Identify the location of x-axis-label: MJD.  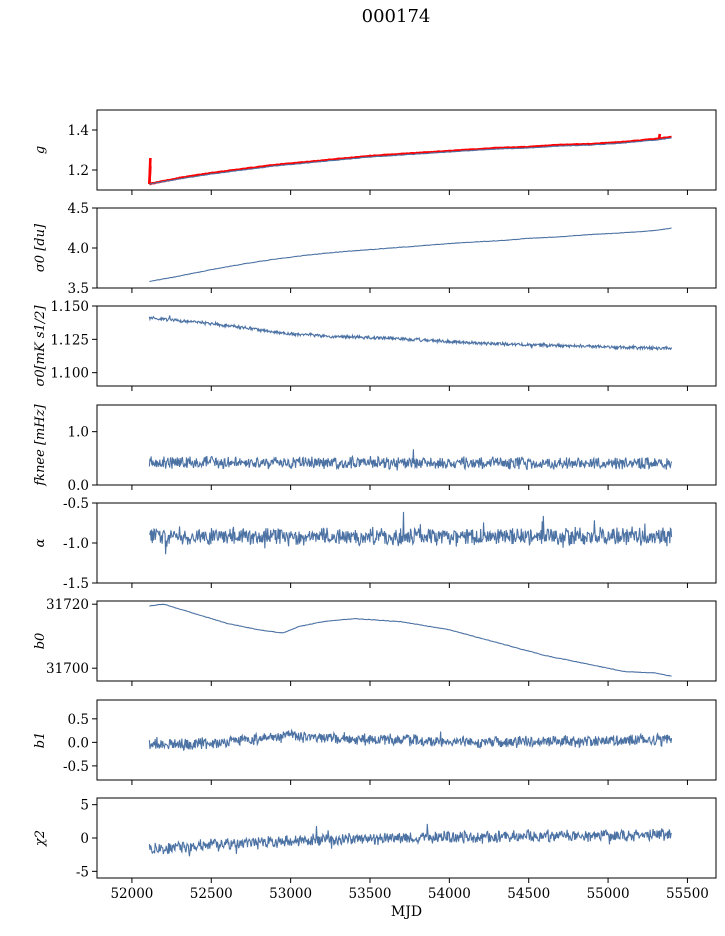
(406, 912).